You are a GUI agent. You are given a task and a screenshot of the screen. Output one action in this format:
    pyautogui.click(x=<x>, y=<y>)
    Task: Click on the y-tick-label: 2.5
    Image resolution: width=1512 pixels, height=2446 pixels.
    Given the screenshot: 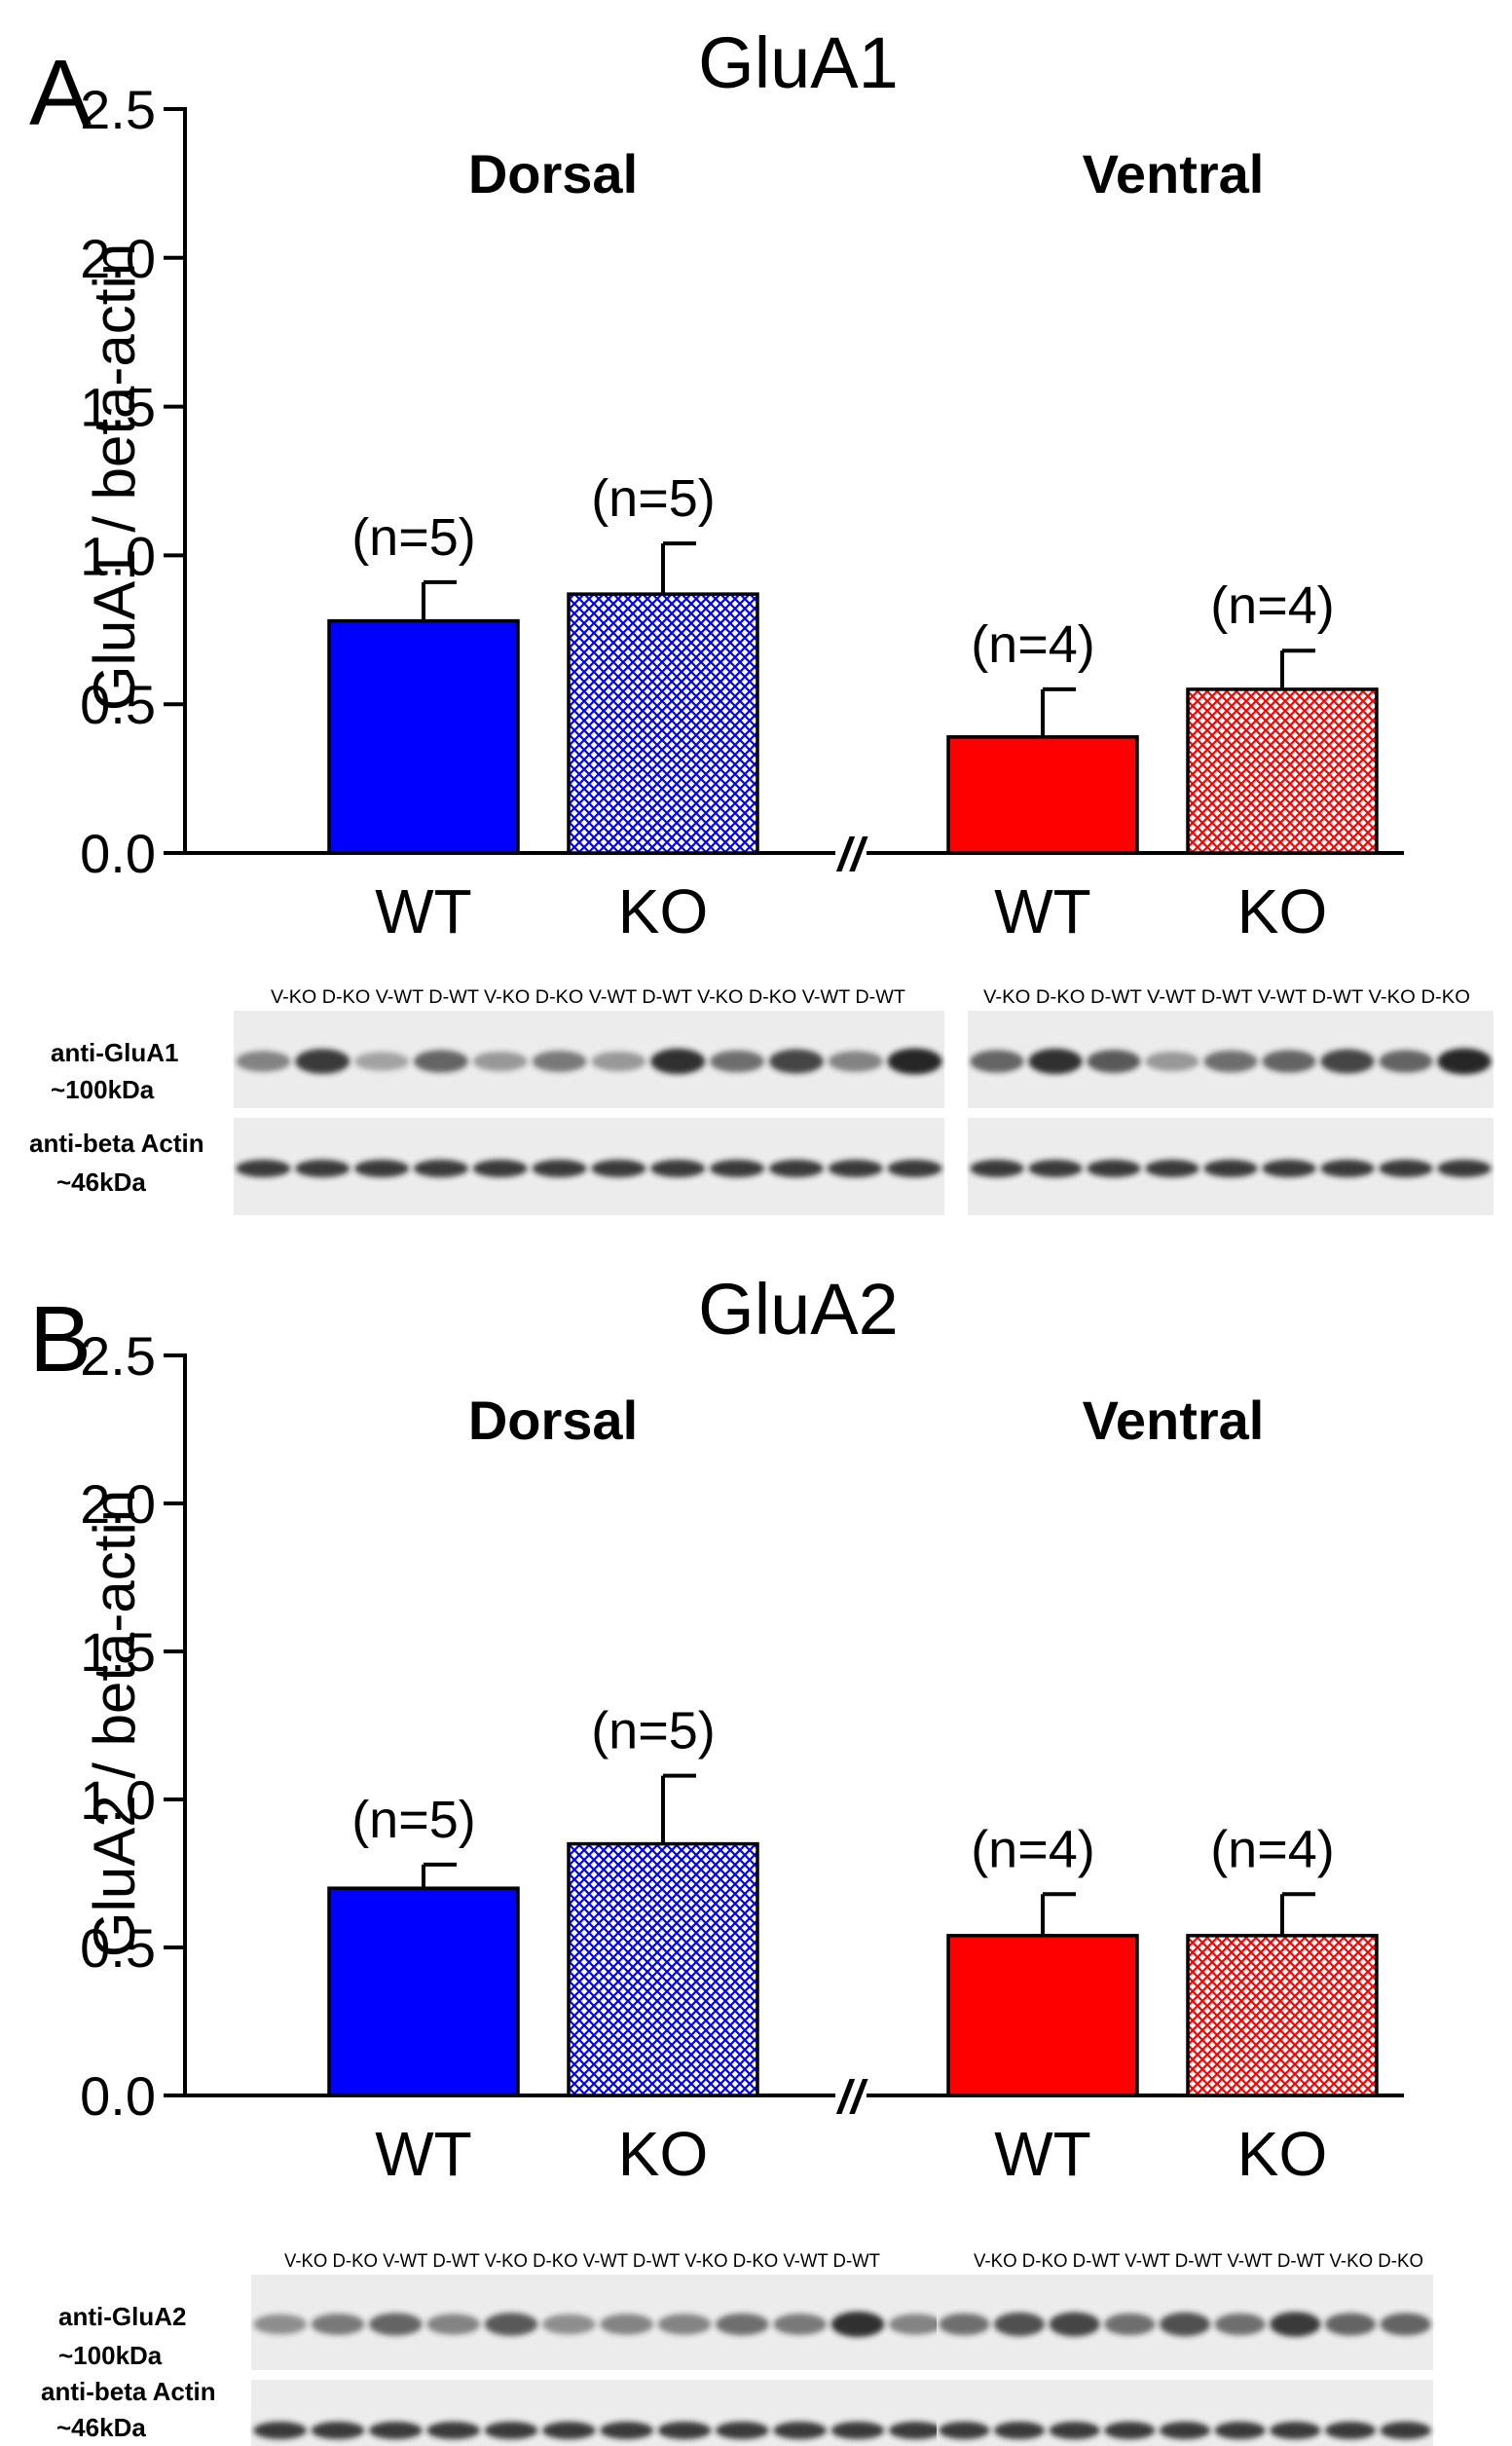 What is the action you would take?
    pyautogui.click(x=118, y=1356)
    